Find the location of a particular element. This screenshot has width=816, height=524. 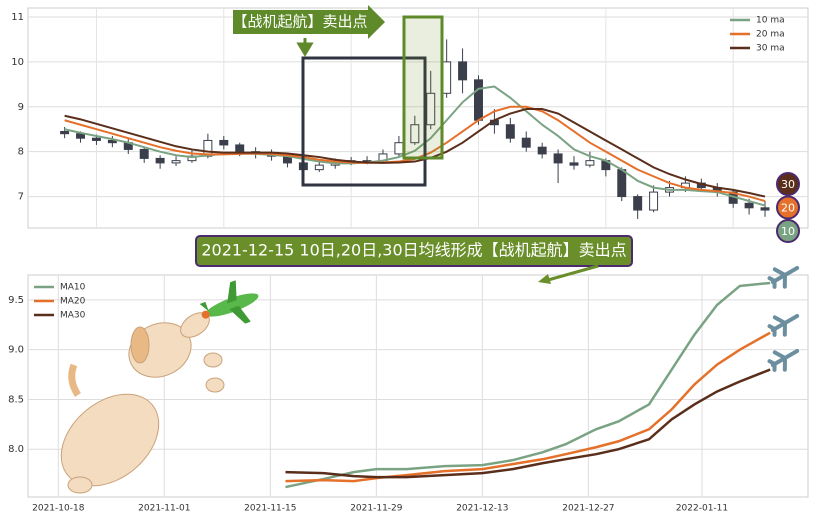

y-tick-label: 9.0 is located at coordinates (16, 350).